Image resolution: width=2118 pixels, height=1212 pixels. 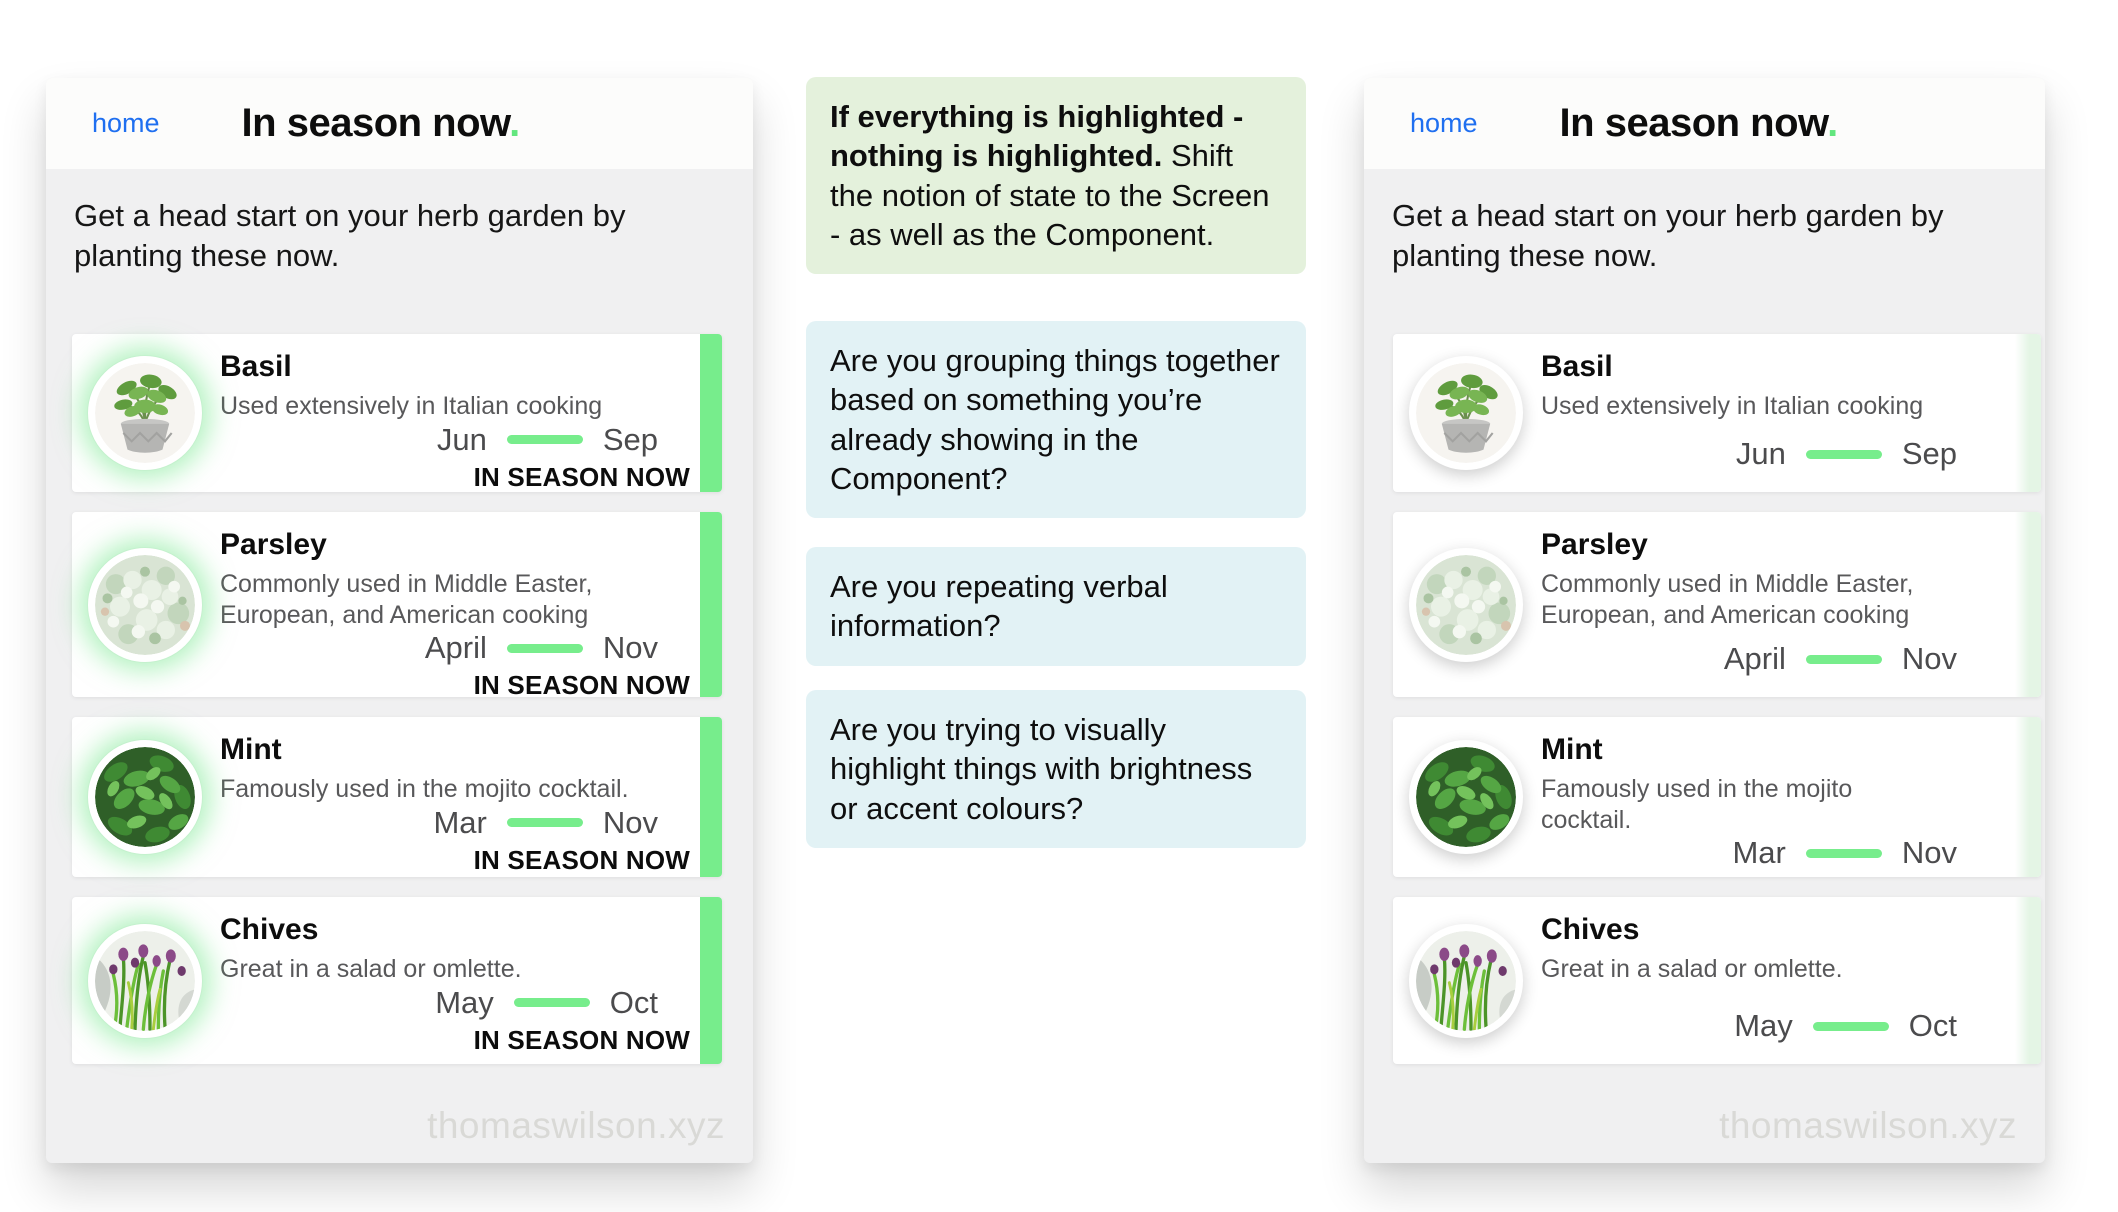 I want to click on herb-description: Famously used in the mojito cocktail., so click(x=424, y=789).